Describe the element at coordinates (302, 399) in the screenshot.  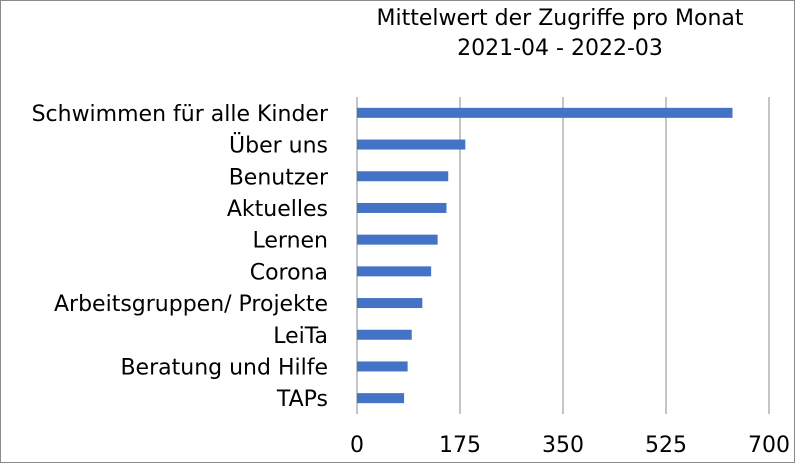
I see `category-label: TAPs` at that location.